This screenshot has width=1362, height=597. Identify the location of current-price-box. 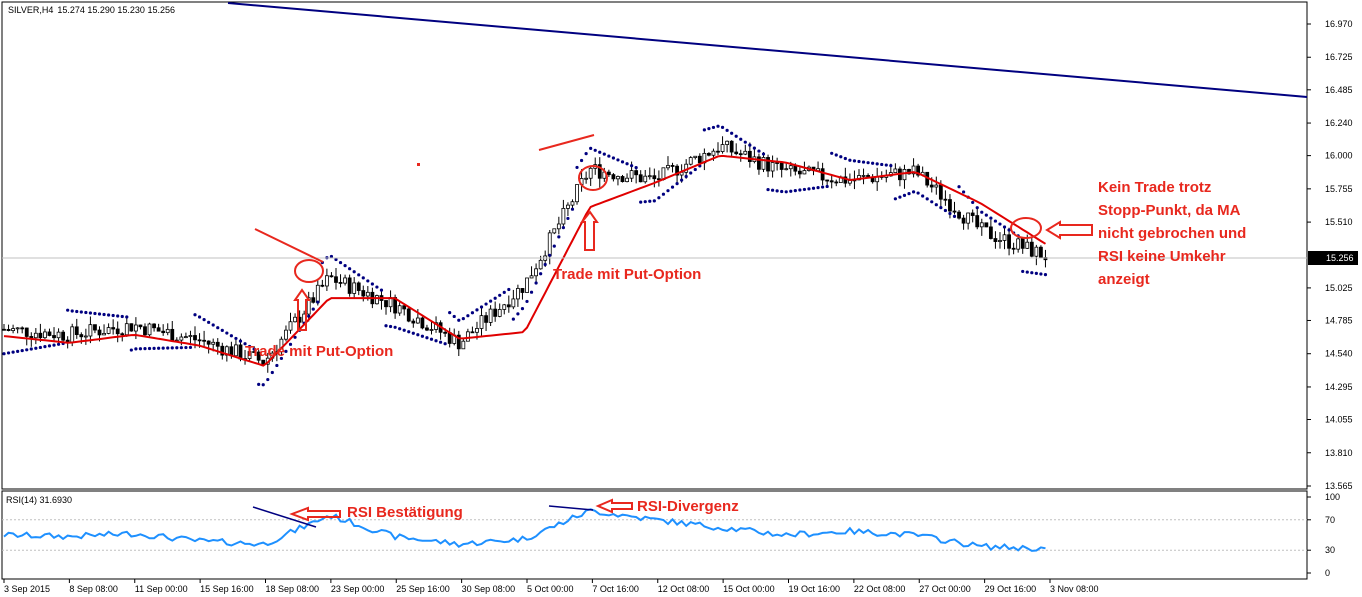
(1333, 258).